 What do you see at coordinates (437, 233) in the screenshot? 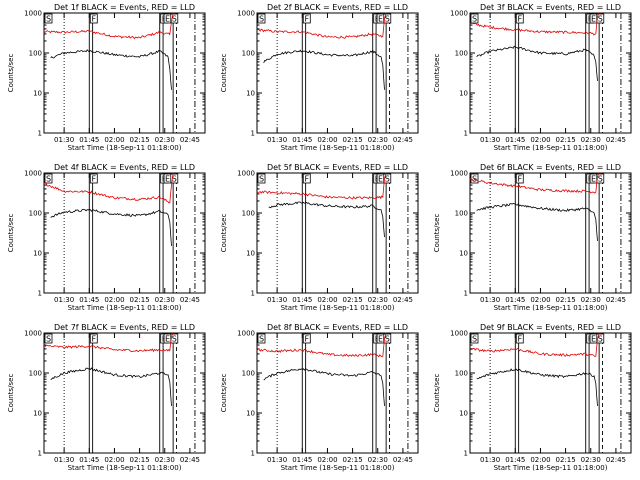
I see `y-axis-label: Counts/sec` at bounding box center [437, 233].